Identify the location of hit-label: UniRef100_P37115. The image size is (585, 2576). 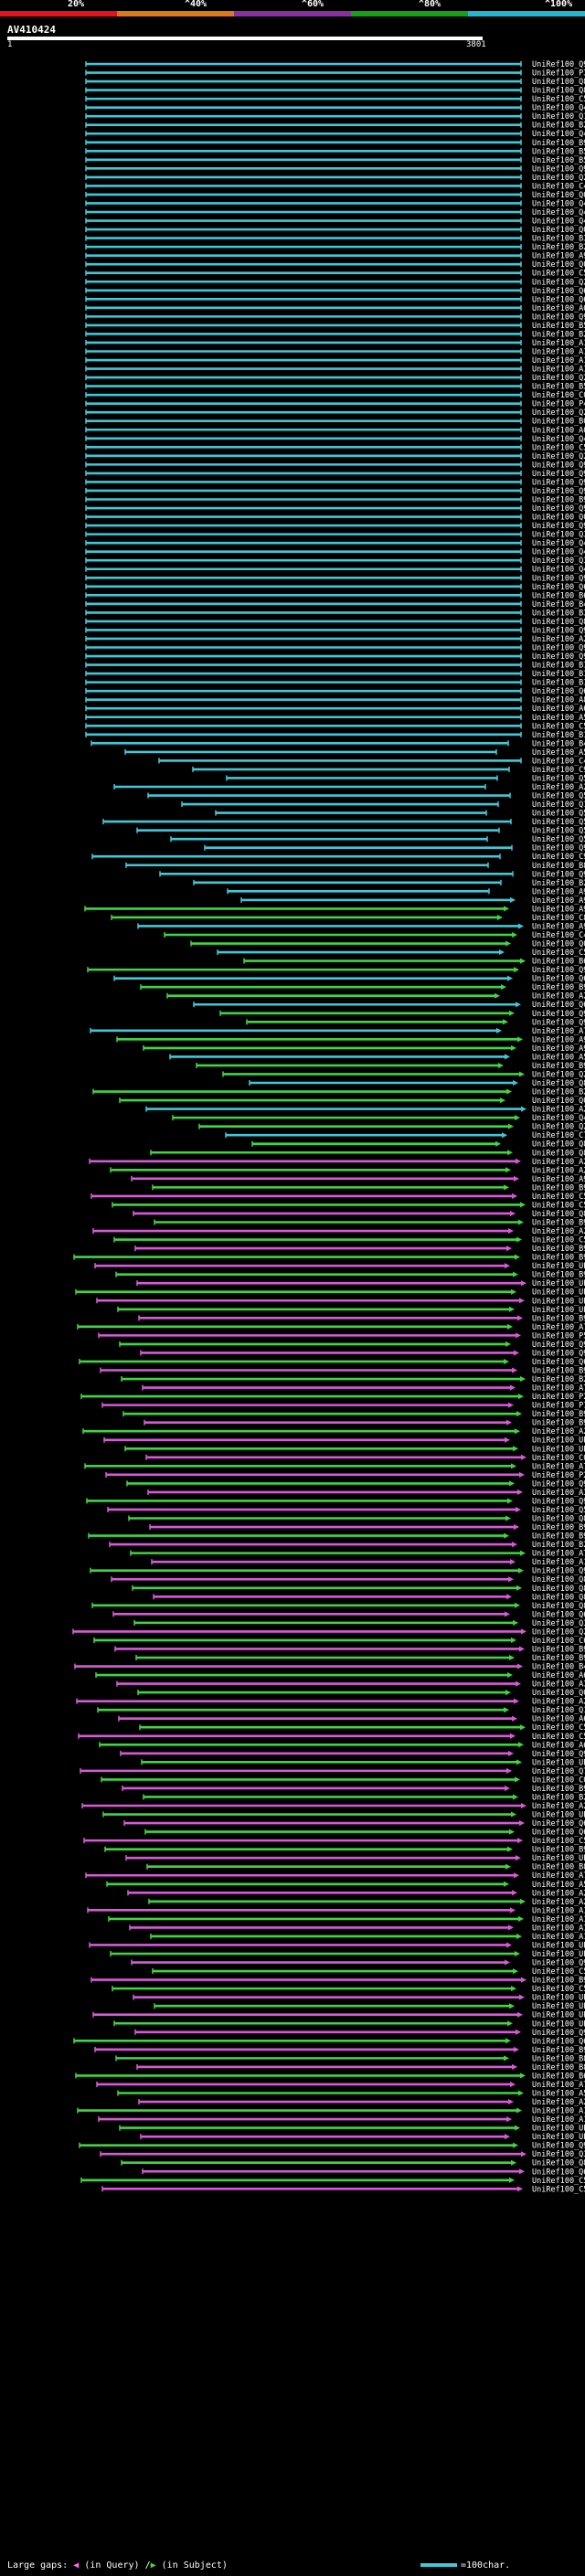
(559, 74).